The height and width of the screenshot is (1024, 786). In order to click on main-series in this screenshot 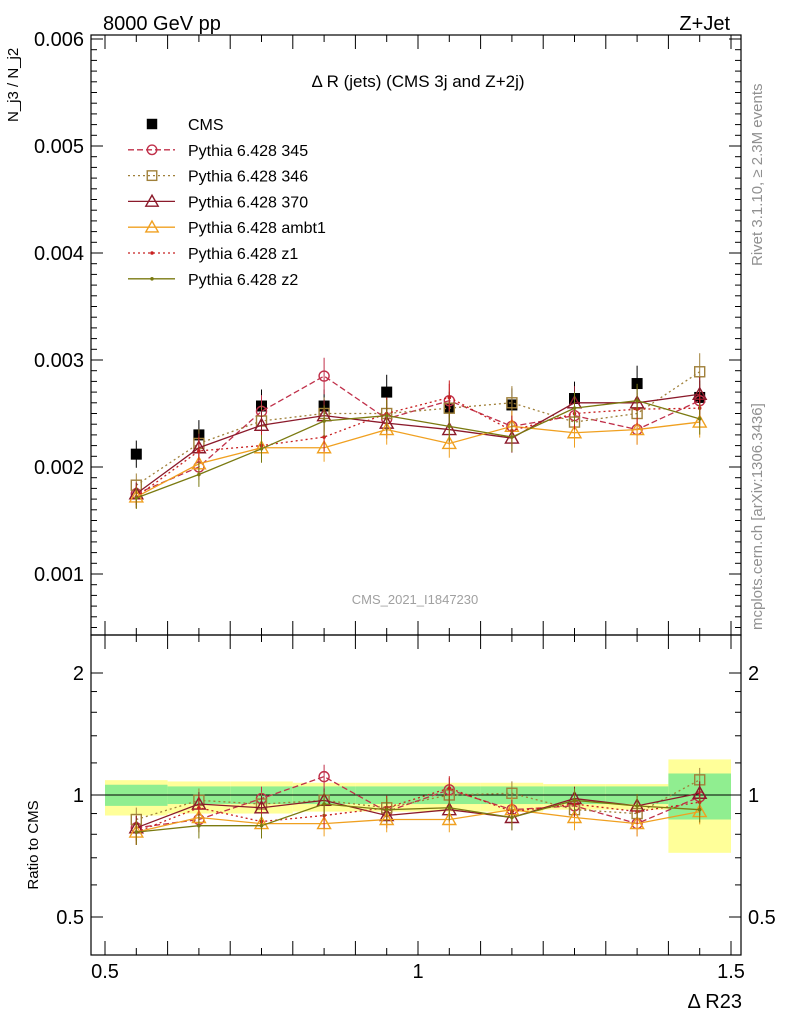, I will do `click(418, 431)`.